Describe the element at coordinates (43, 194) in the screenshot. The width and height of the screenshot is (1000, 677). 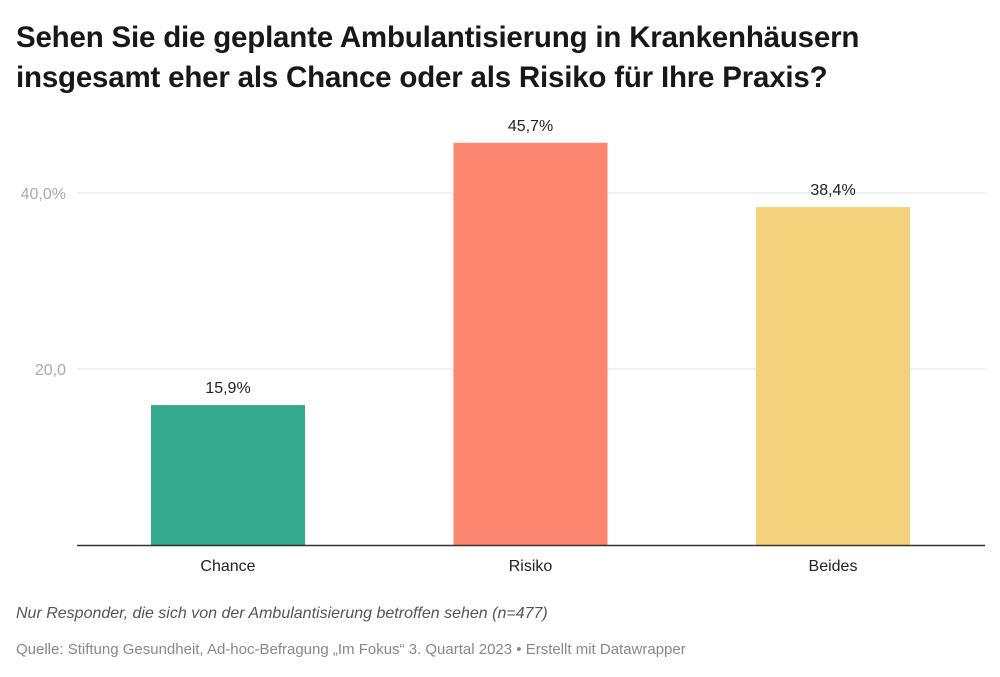
I see `y-tick-label: 40,0%` at that location.